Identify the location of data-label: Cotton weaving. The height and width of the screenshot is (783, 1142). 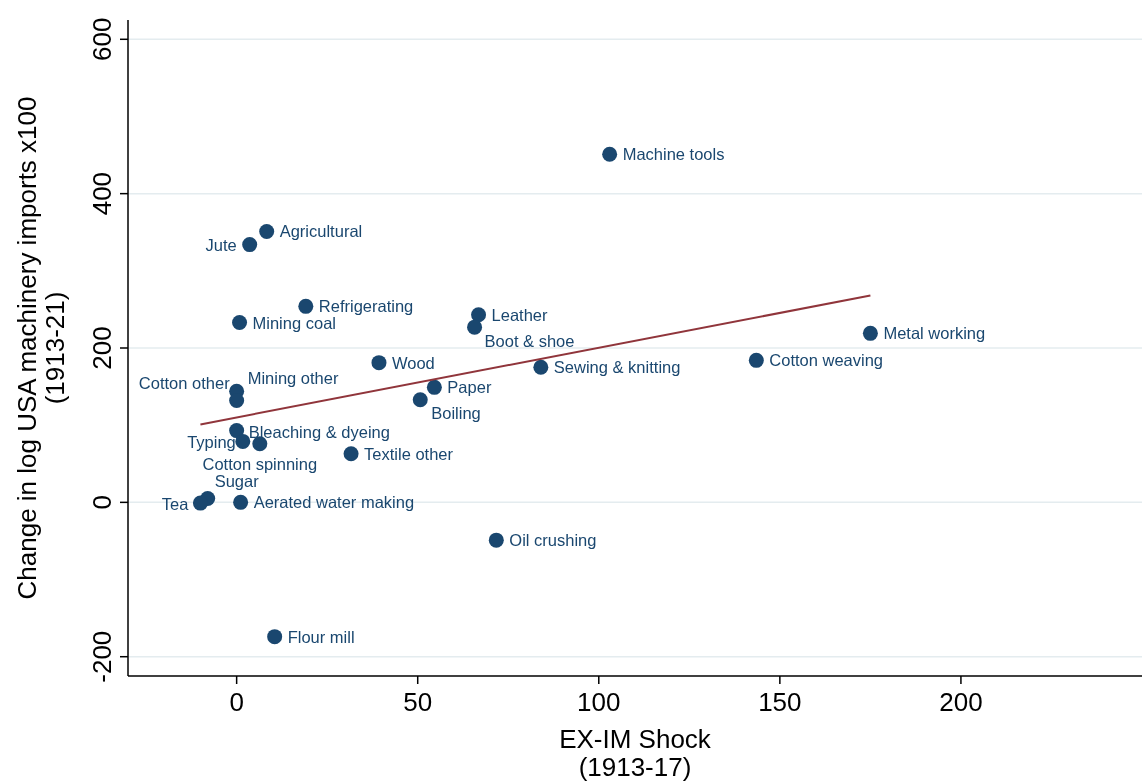
(826, 360).